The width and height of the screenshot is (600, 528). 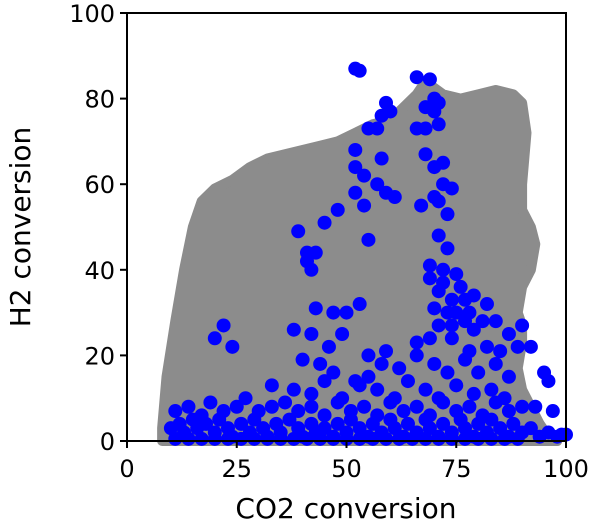 What do you see at coordinates (20, 227) in the screenshot?
I see `y-axis-label: H2 conversion` at bounding box center [20, 227].